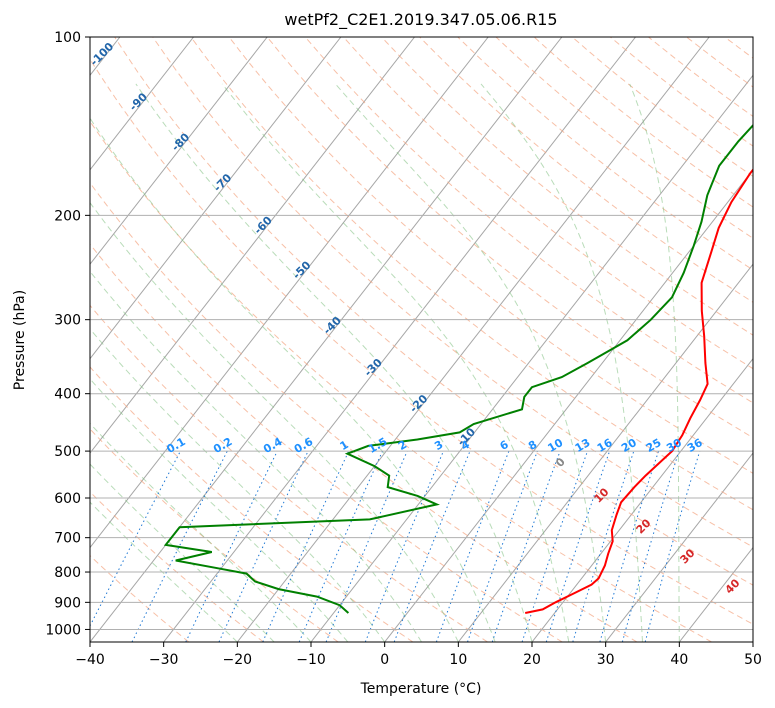 This screenshot has width=775, height=708. What do you see at coordinates (67, 603) in the screenshot?
I see `y-tick-label: 900` at bounding box center [67, 603].